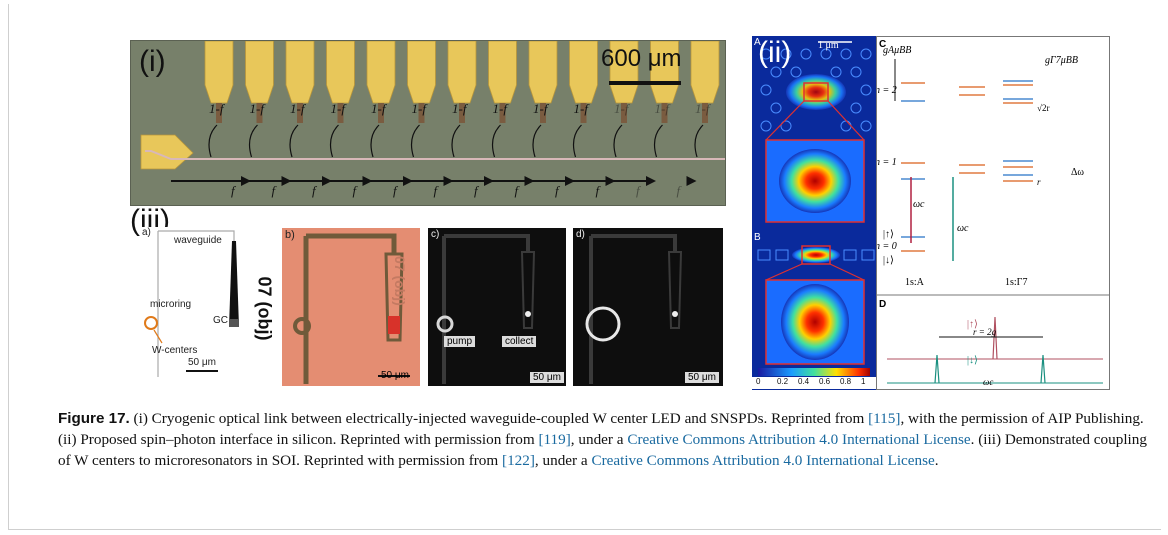 This screenshot has height=535, width=1168. What do you see at coordinates (645, 83) in the screenshot?
I see `panel-i-scale-bar` at bounding box center [645, 83].